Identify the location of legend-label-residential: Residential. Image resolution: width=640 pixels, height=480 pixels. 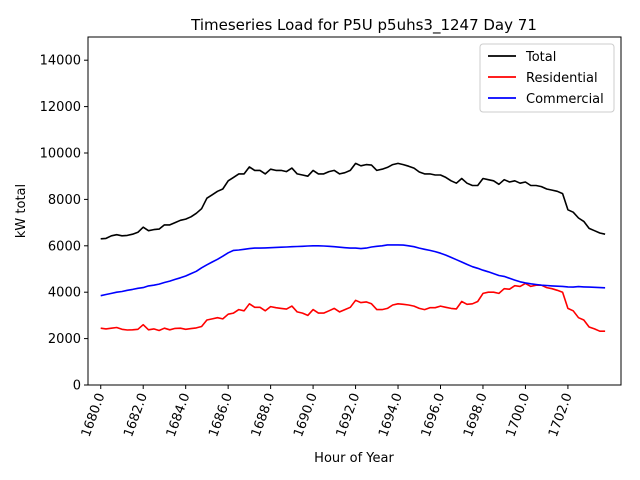
(562, 78).